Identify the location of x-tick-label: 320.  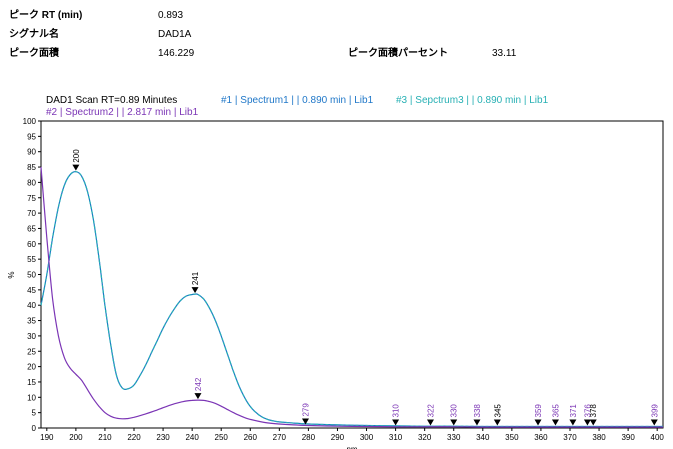
(425, 437).